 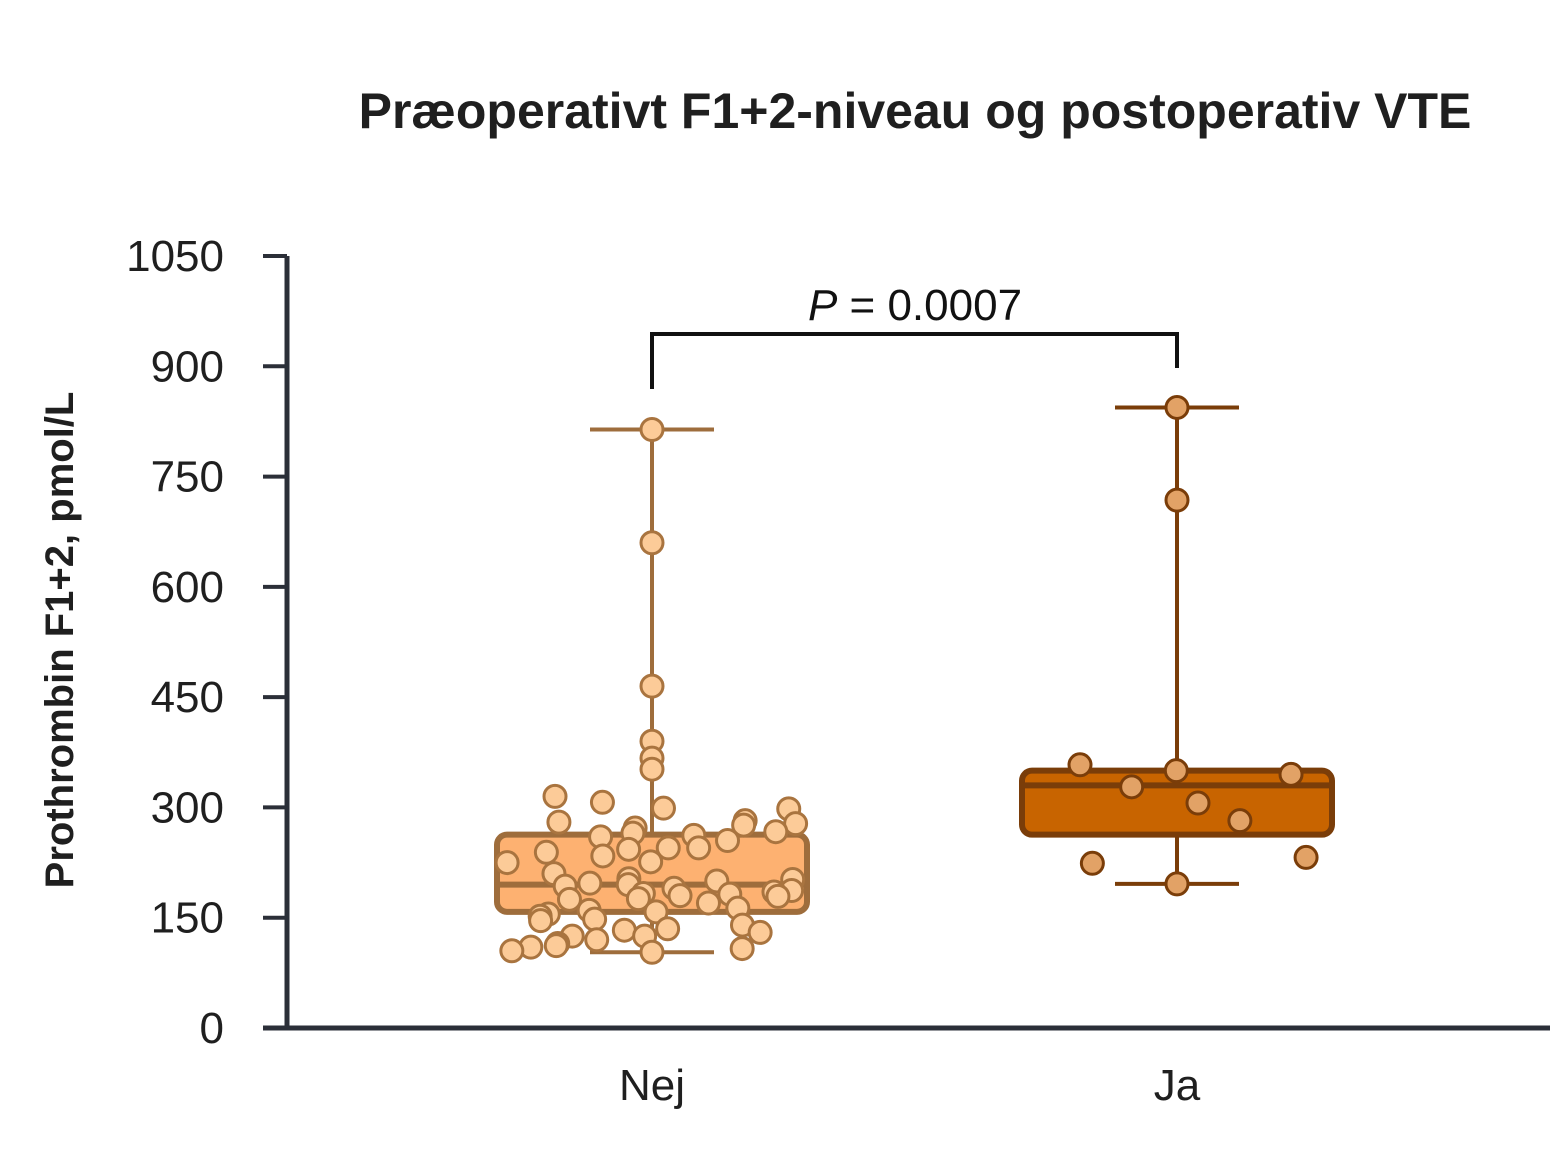 I want to click on y-tick-label: 750, so click(x=187, y=477).